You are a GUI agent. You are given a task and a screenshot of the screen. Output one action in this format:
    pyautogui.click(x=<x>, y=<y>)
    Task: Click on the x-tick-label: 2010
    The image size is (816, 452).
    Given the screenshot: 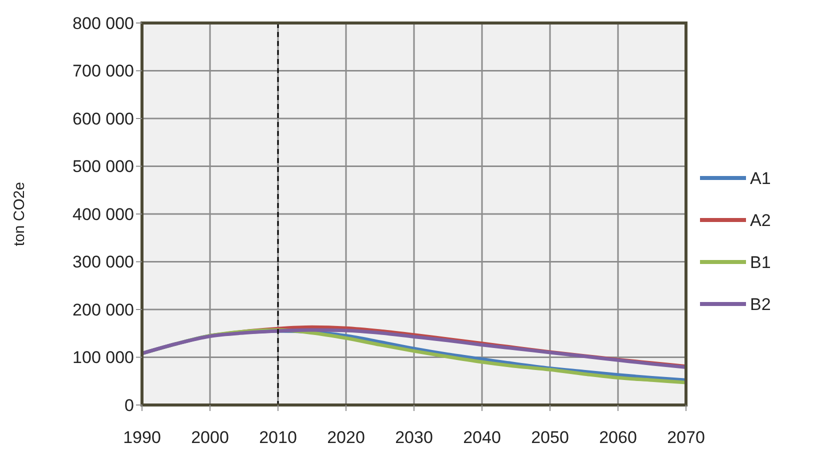 What is the action you would take?
    pyautogui.click(x=278, y=437)
    